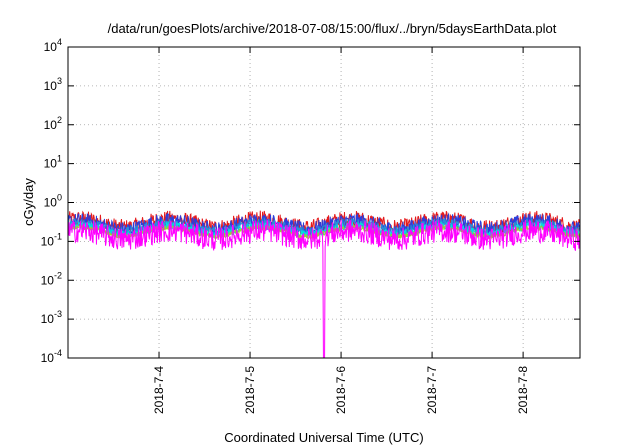  I want to click on y-tick-label: 10⁴, so click(53, 45).